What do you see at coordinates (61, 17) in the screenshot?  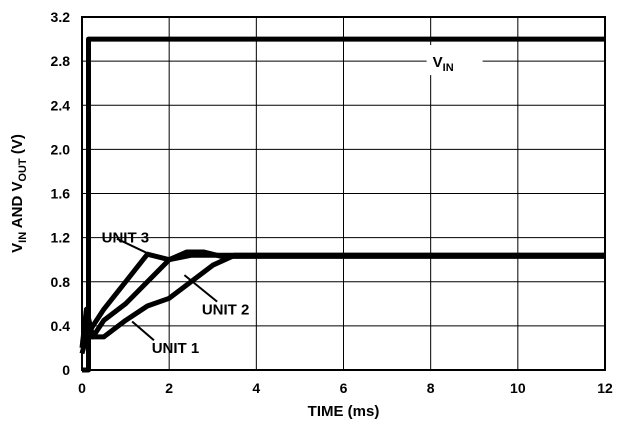 I see `y-tick-label: 3.2` at bounding box center [61, 17].